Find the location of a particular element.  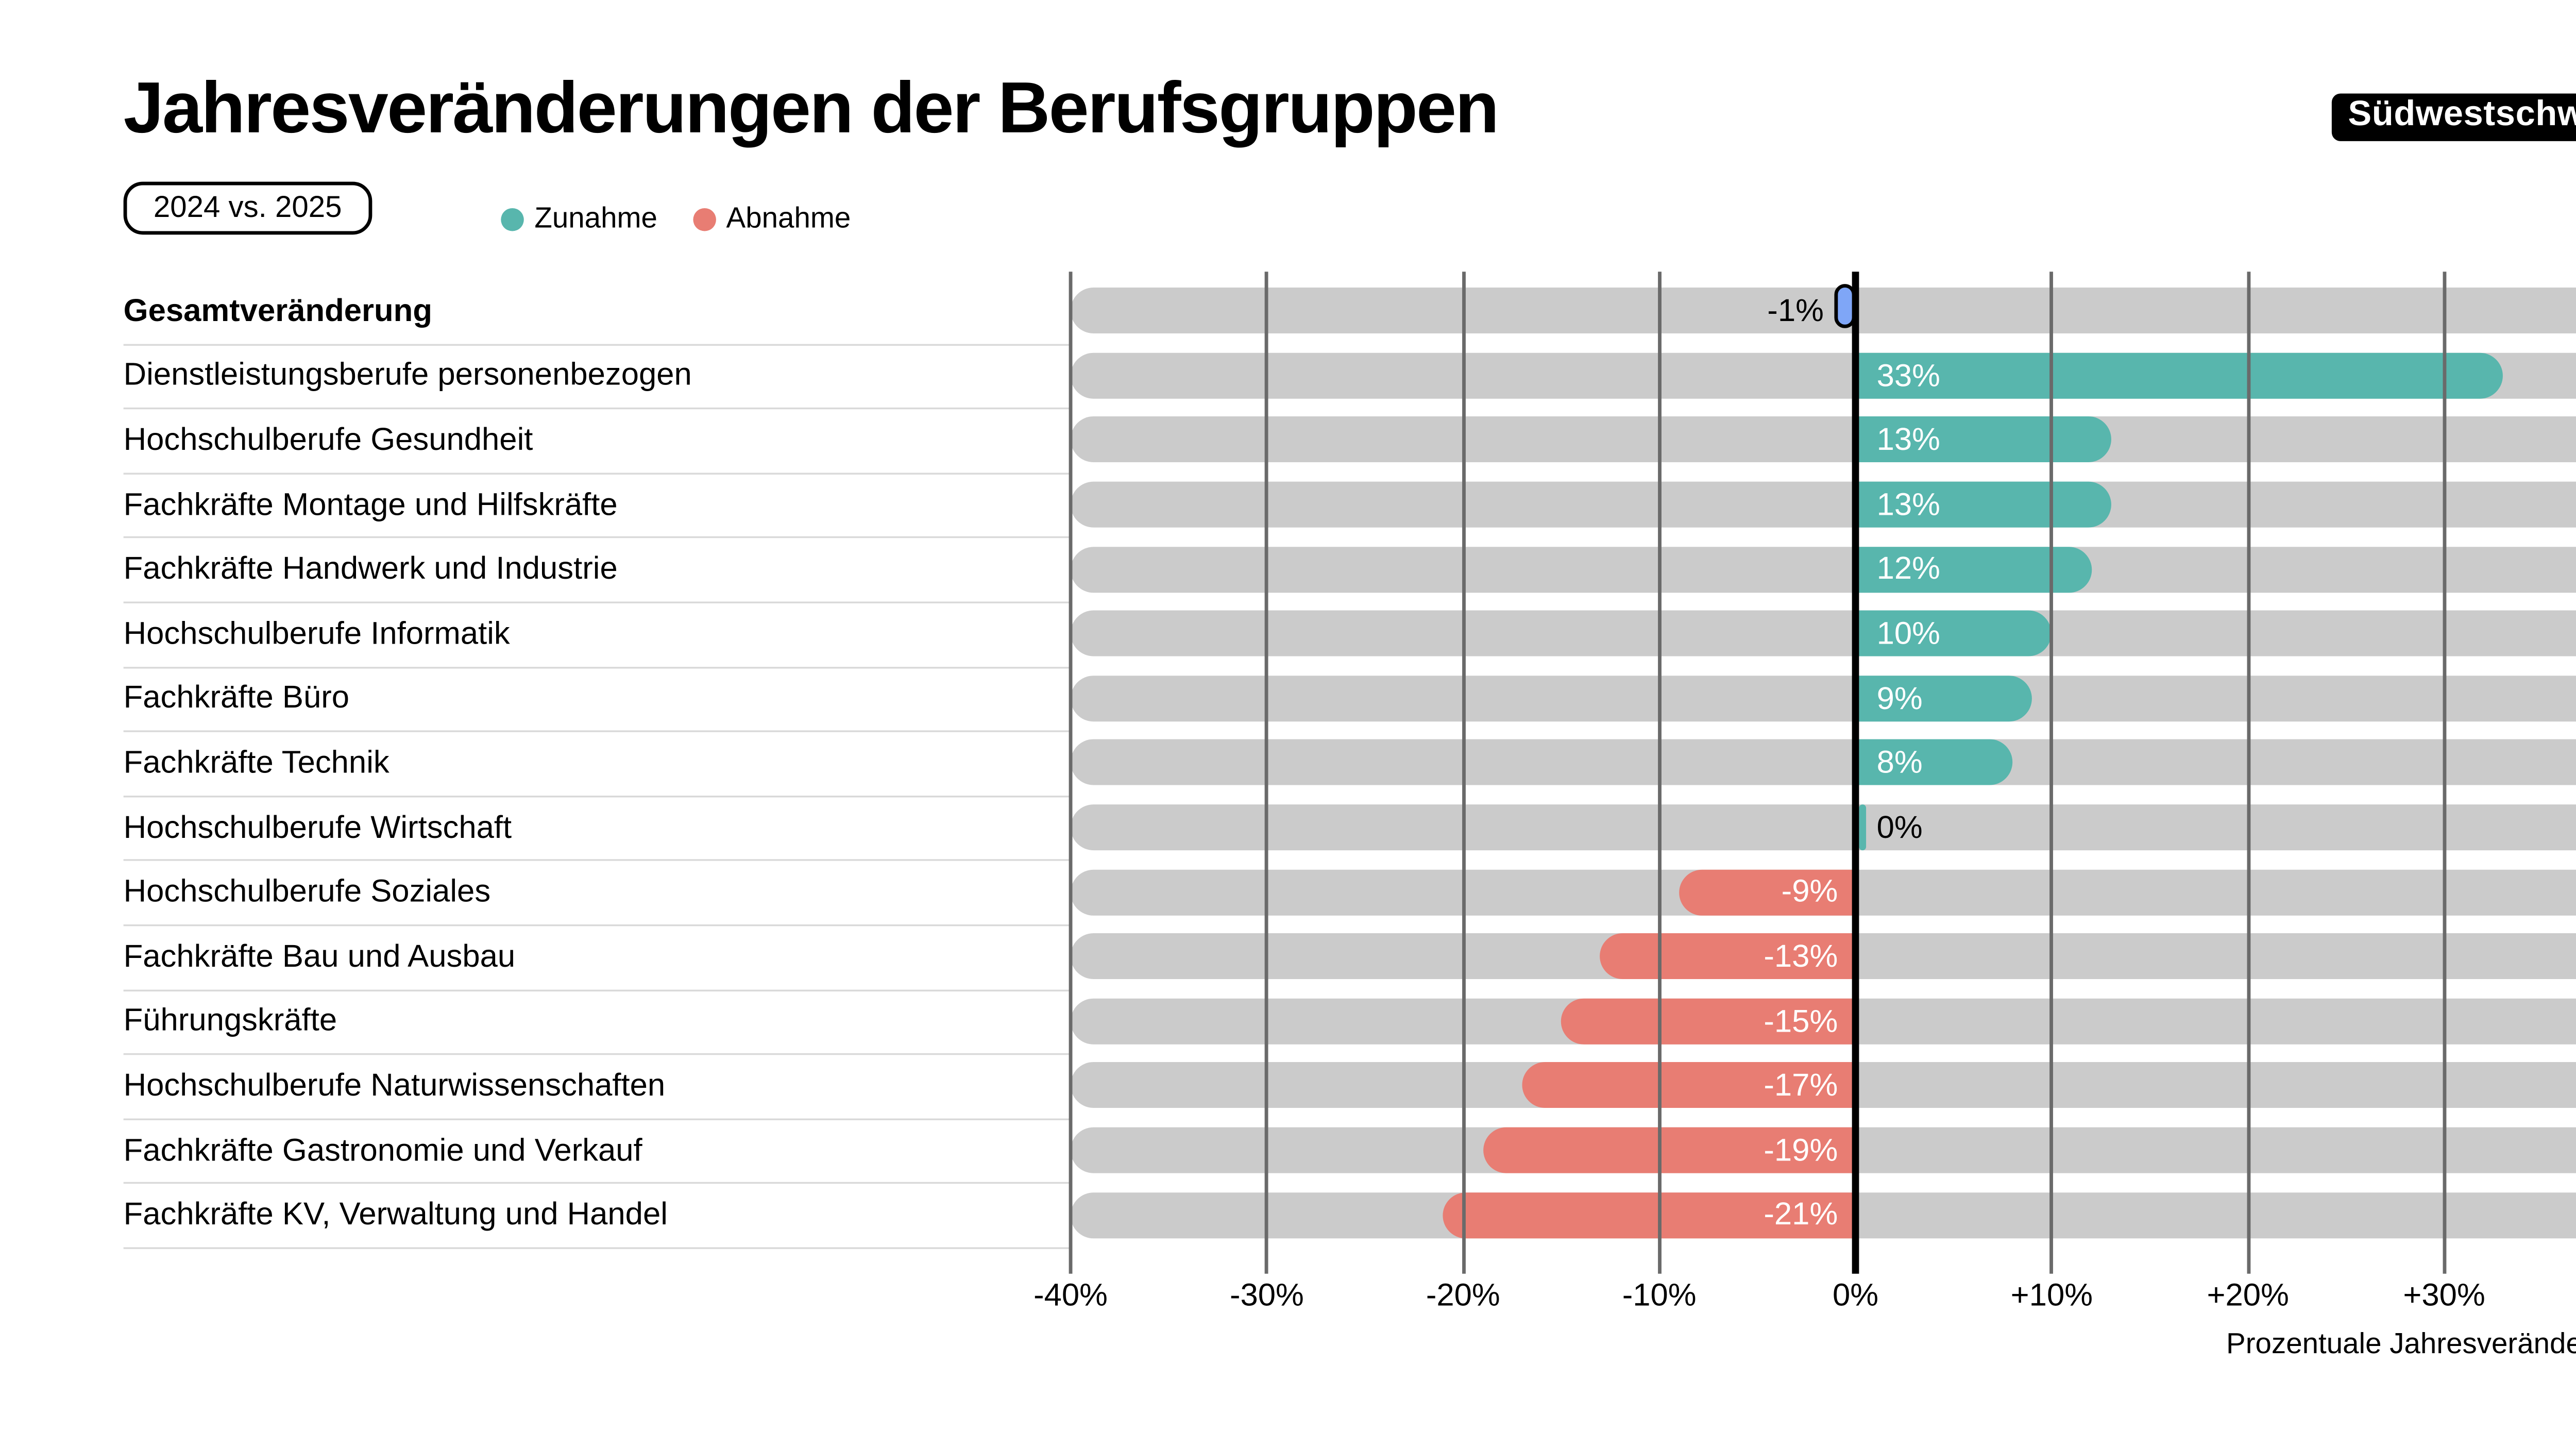

row-label: Fachkräfte Montage und Hilfskräfte is located at coordinates (597, 506).